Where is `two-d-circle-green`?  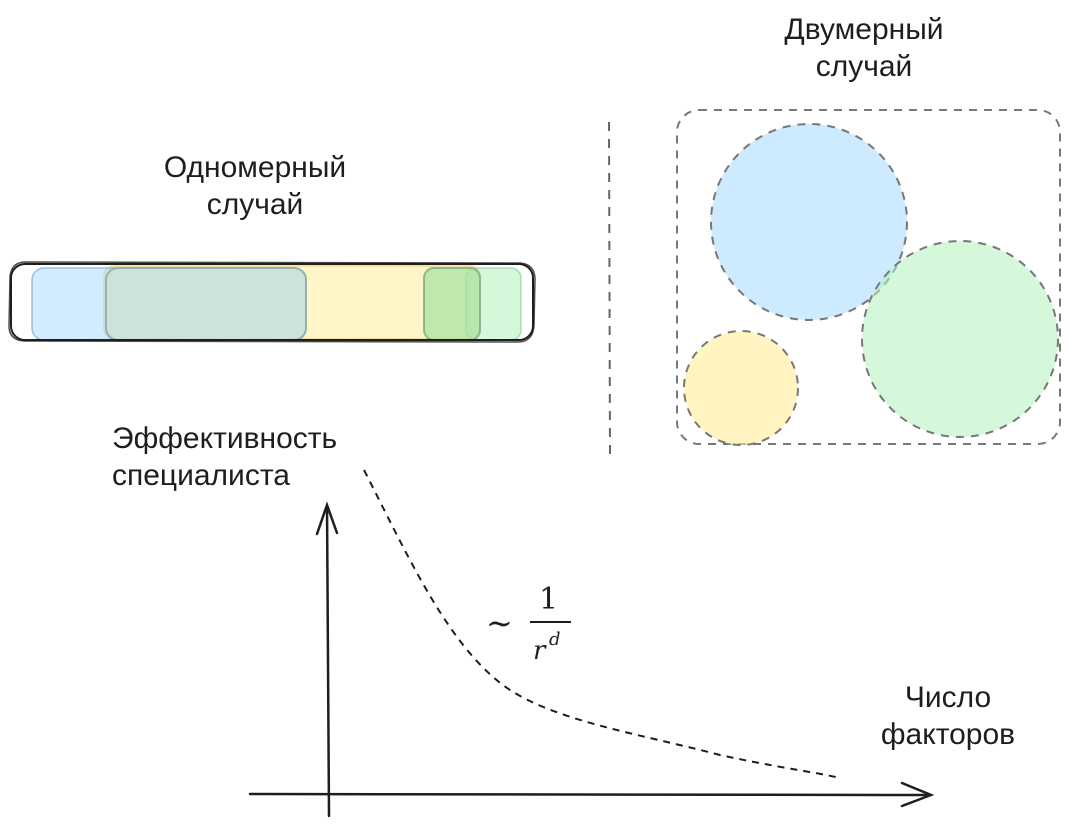
two-d-circle-green is located at coordinates (960, 339).